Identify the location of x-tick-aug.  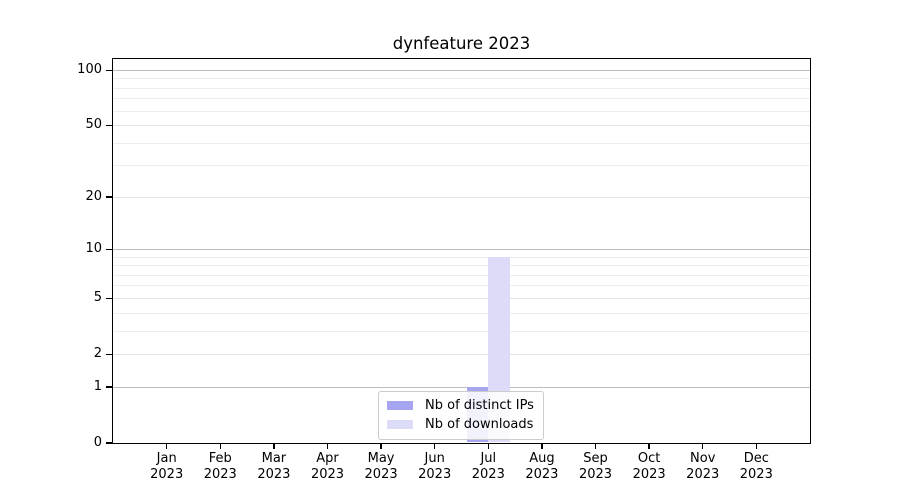
(542, 446).